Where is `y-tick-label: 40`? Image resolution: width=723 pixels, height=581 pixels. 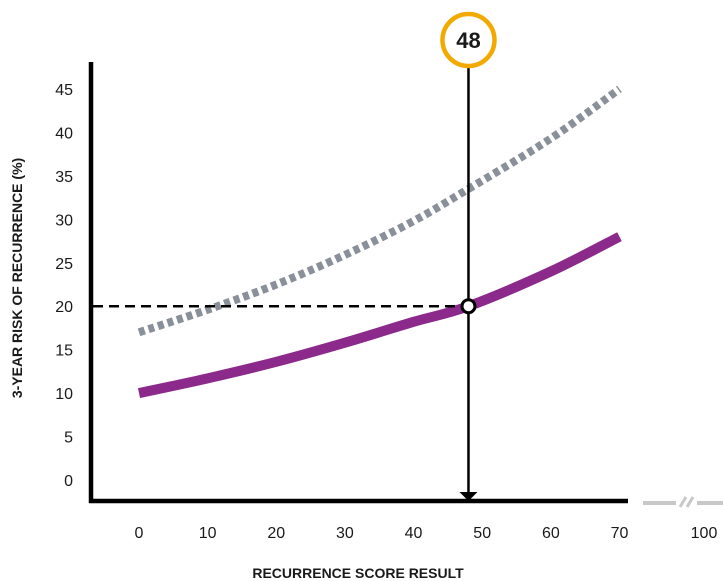 y-tick-label: 40 is located at coordinates (64, 133).